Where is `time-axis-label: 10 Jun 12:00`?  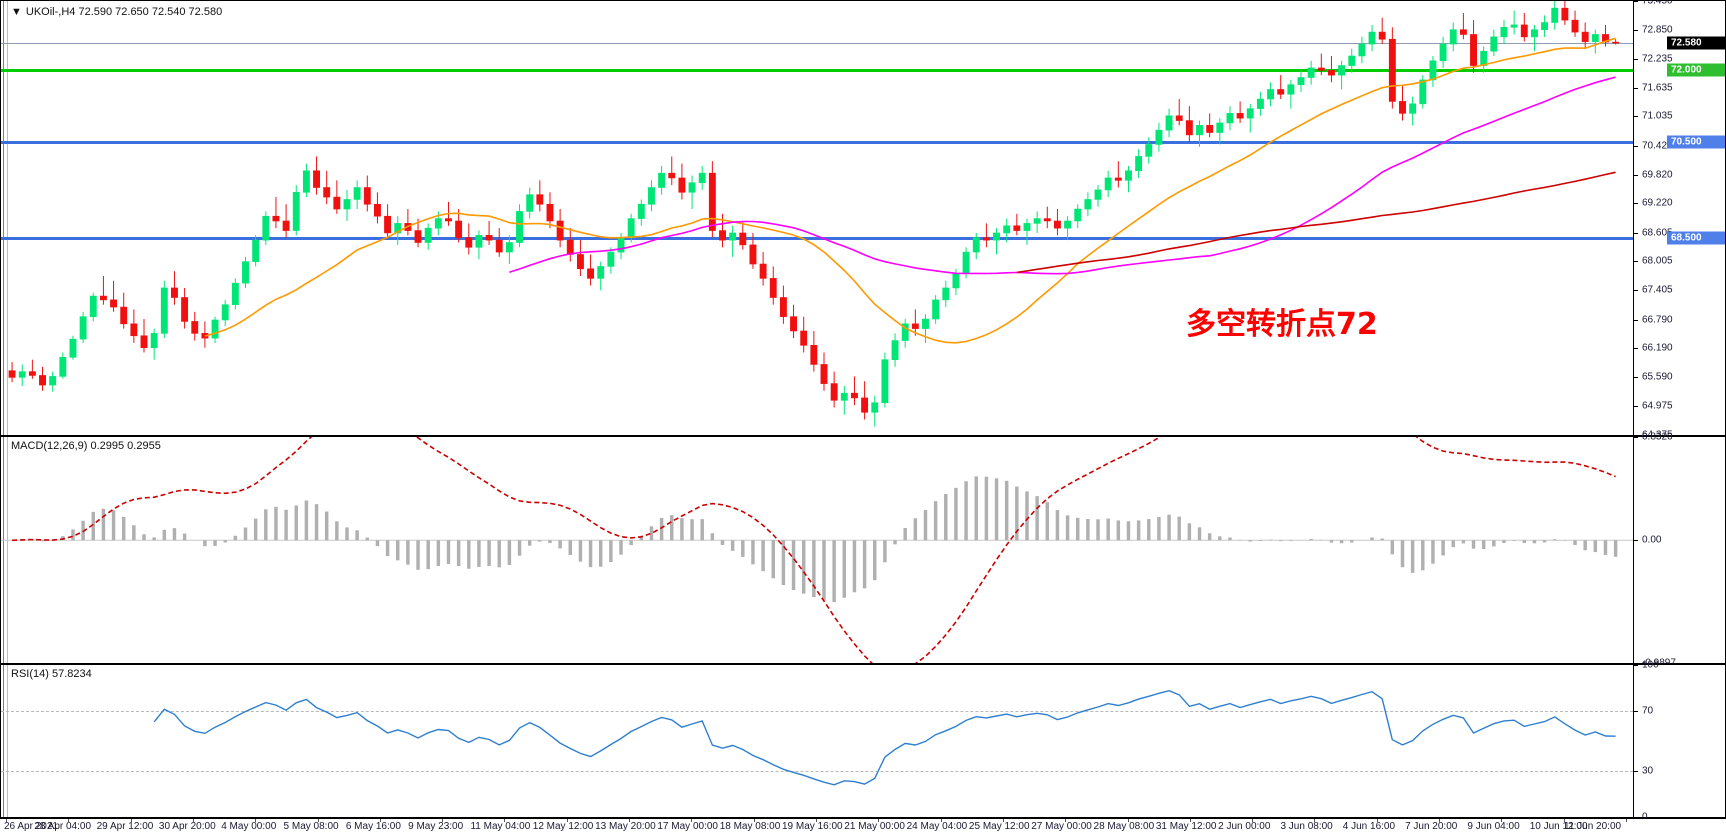
time-axis-label: 10 Jun 12:00 is located at coordinates (1558, 826).